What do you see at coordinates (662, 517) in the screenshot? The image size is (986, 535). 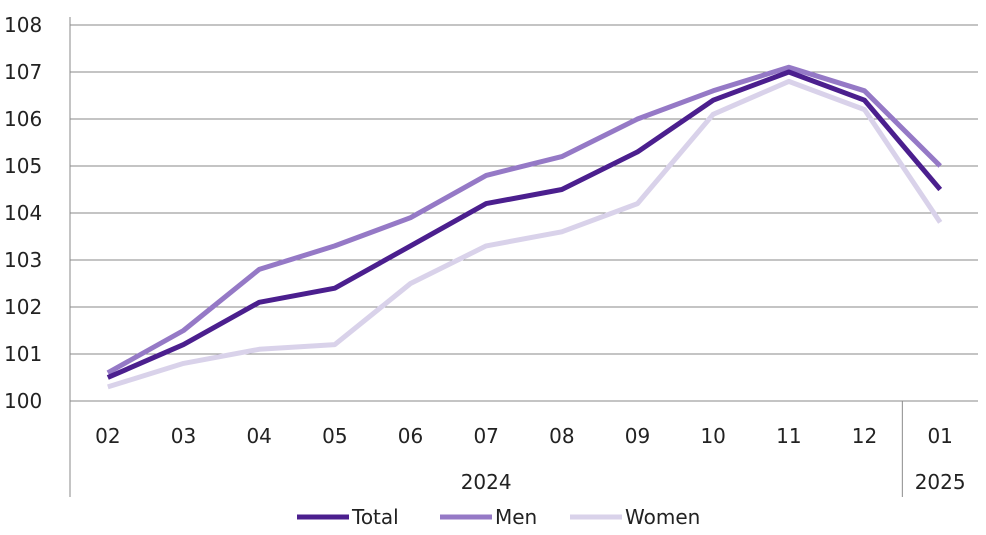 I see `legend-label-women: Women` at bounding box center [662, 517].